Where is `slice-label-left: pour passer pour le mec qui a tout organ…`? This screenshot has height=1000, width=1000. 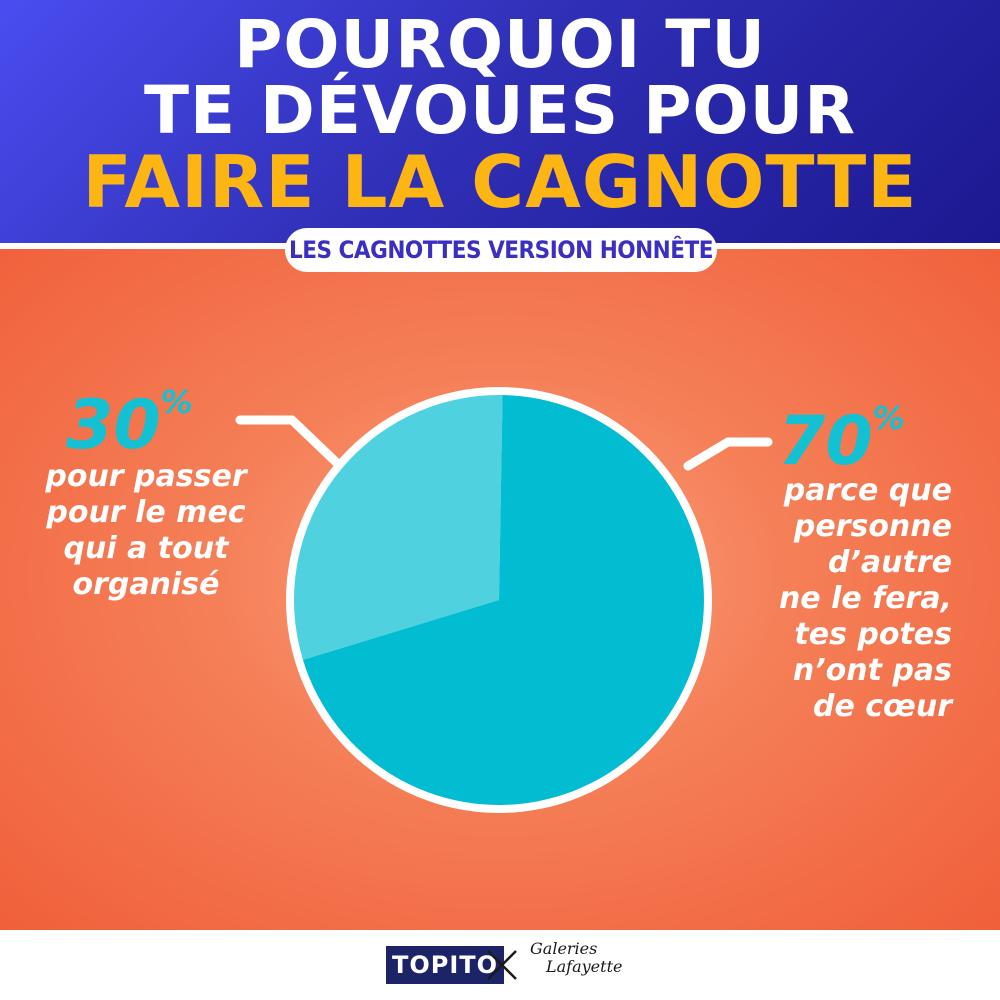
slice-label-left: pour passer pour le mec qui a tout organ… is located at coordinates (146, 531).